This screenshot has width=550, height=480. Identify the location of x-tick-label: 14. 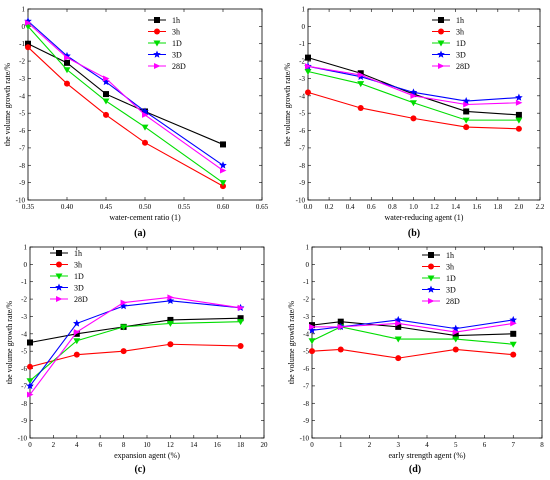
(194, 445).